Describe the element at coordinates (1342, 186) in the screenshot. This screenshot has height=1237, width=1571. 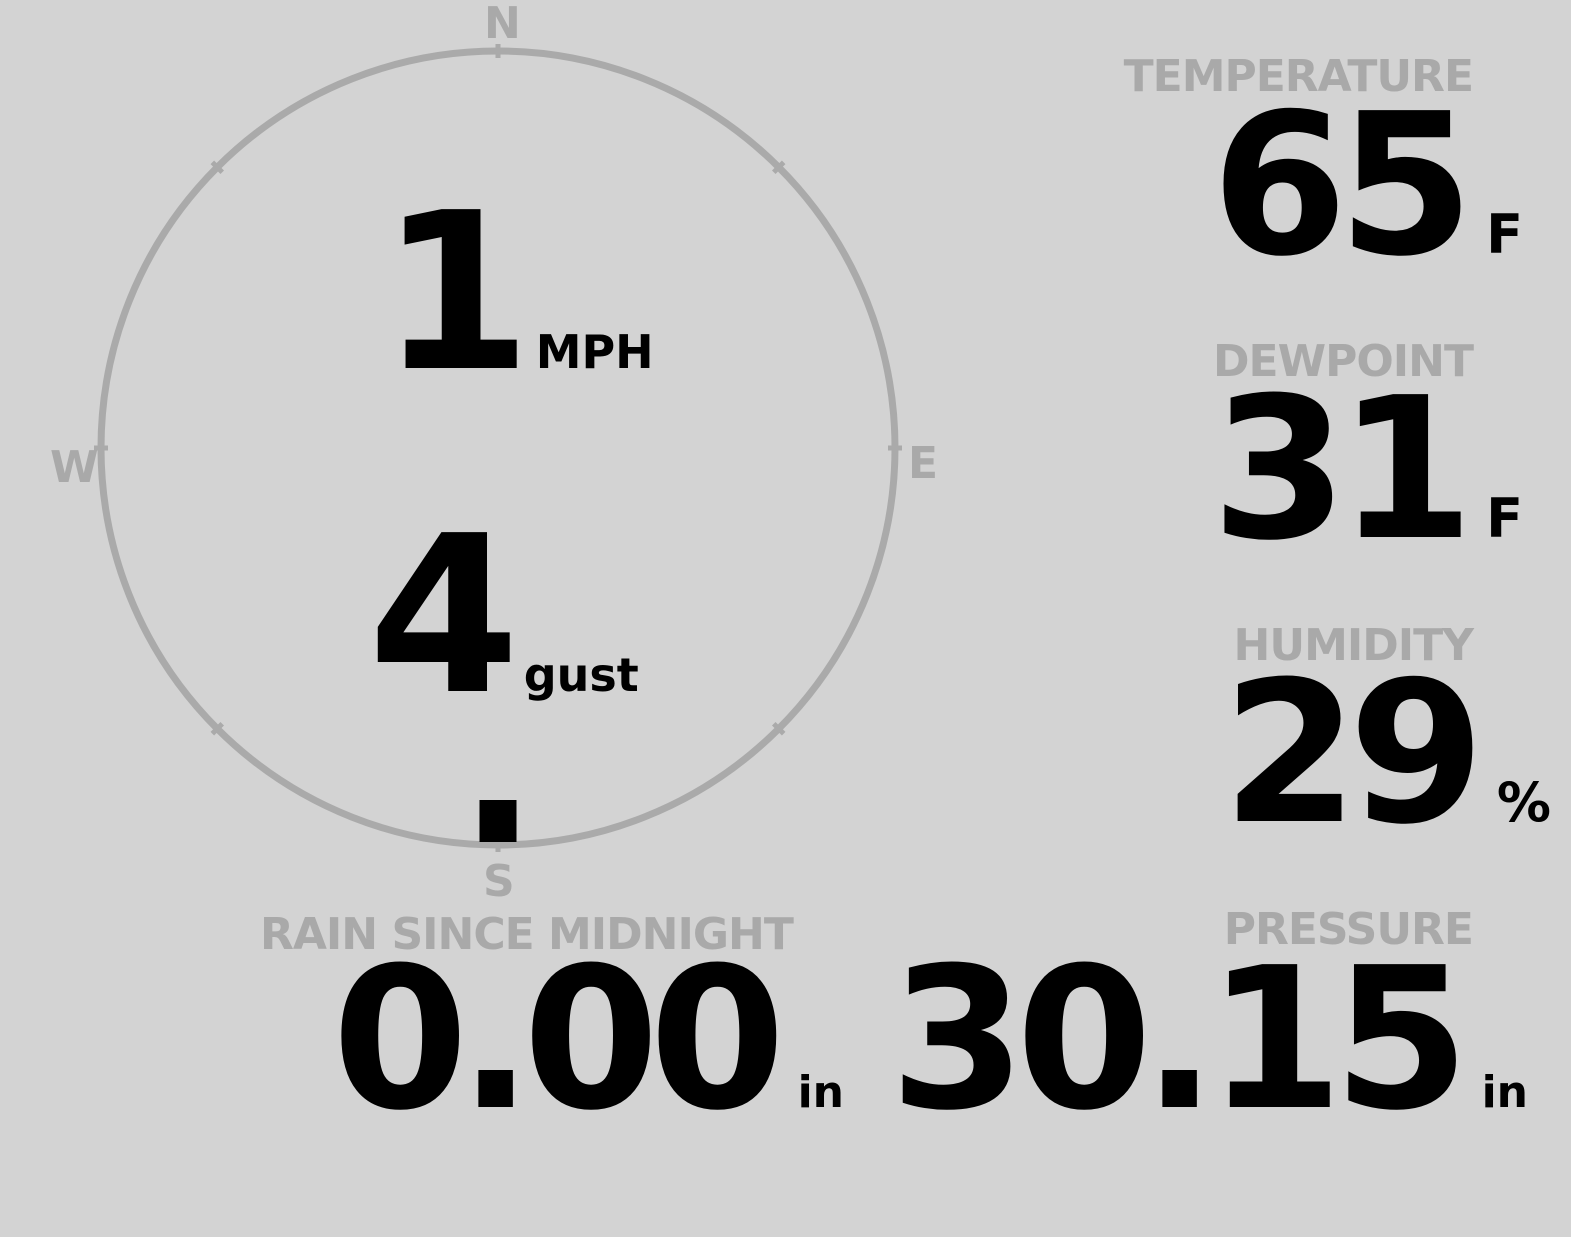
I see `temperature-value: 65` at that location.